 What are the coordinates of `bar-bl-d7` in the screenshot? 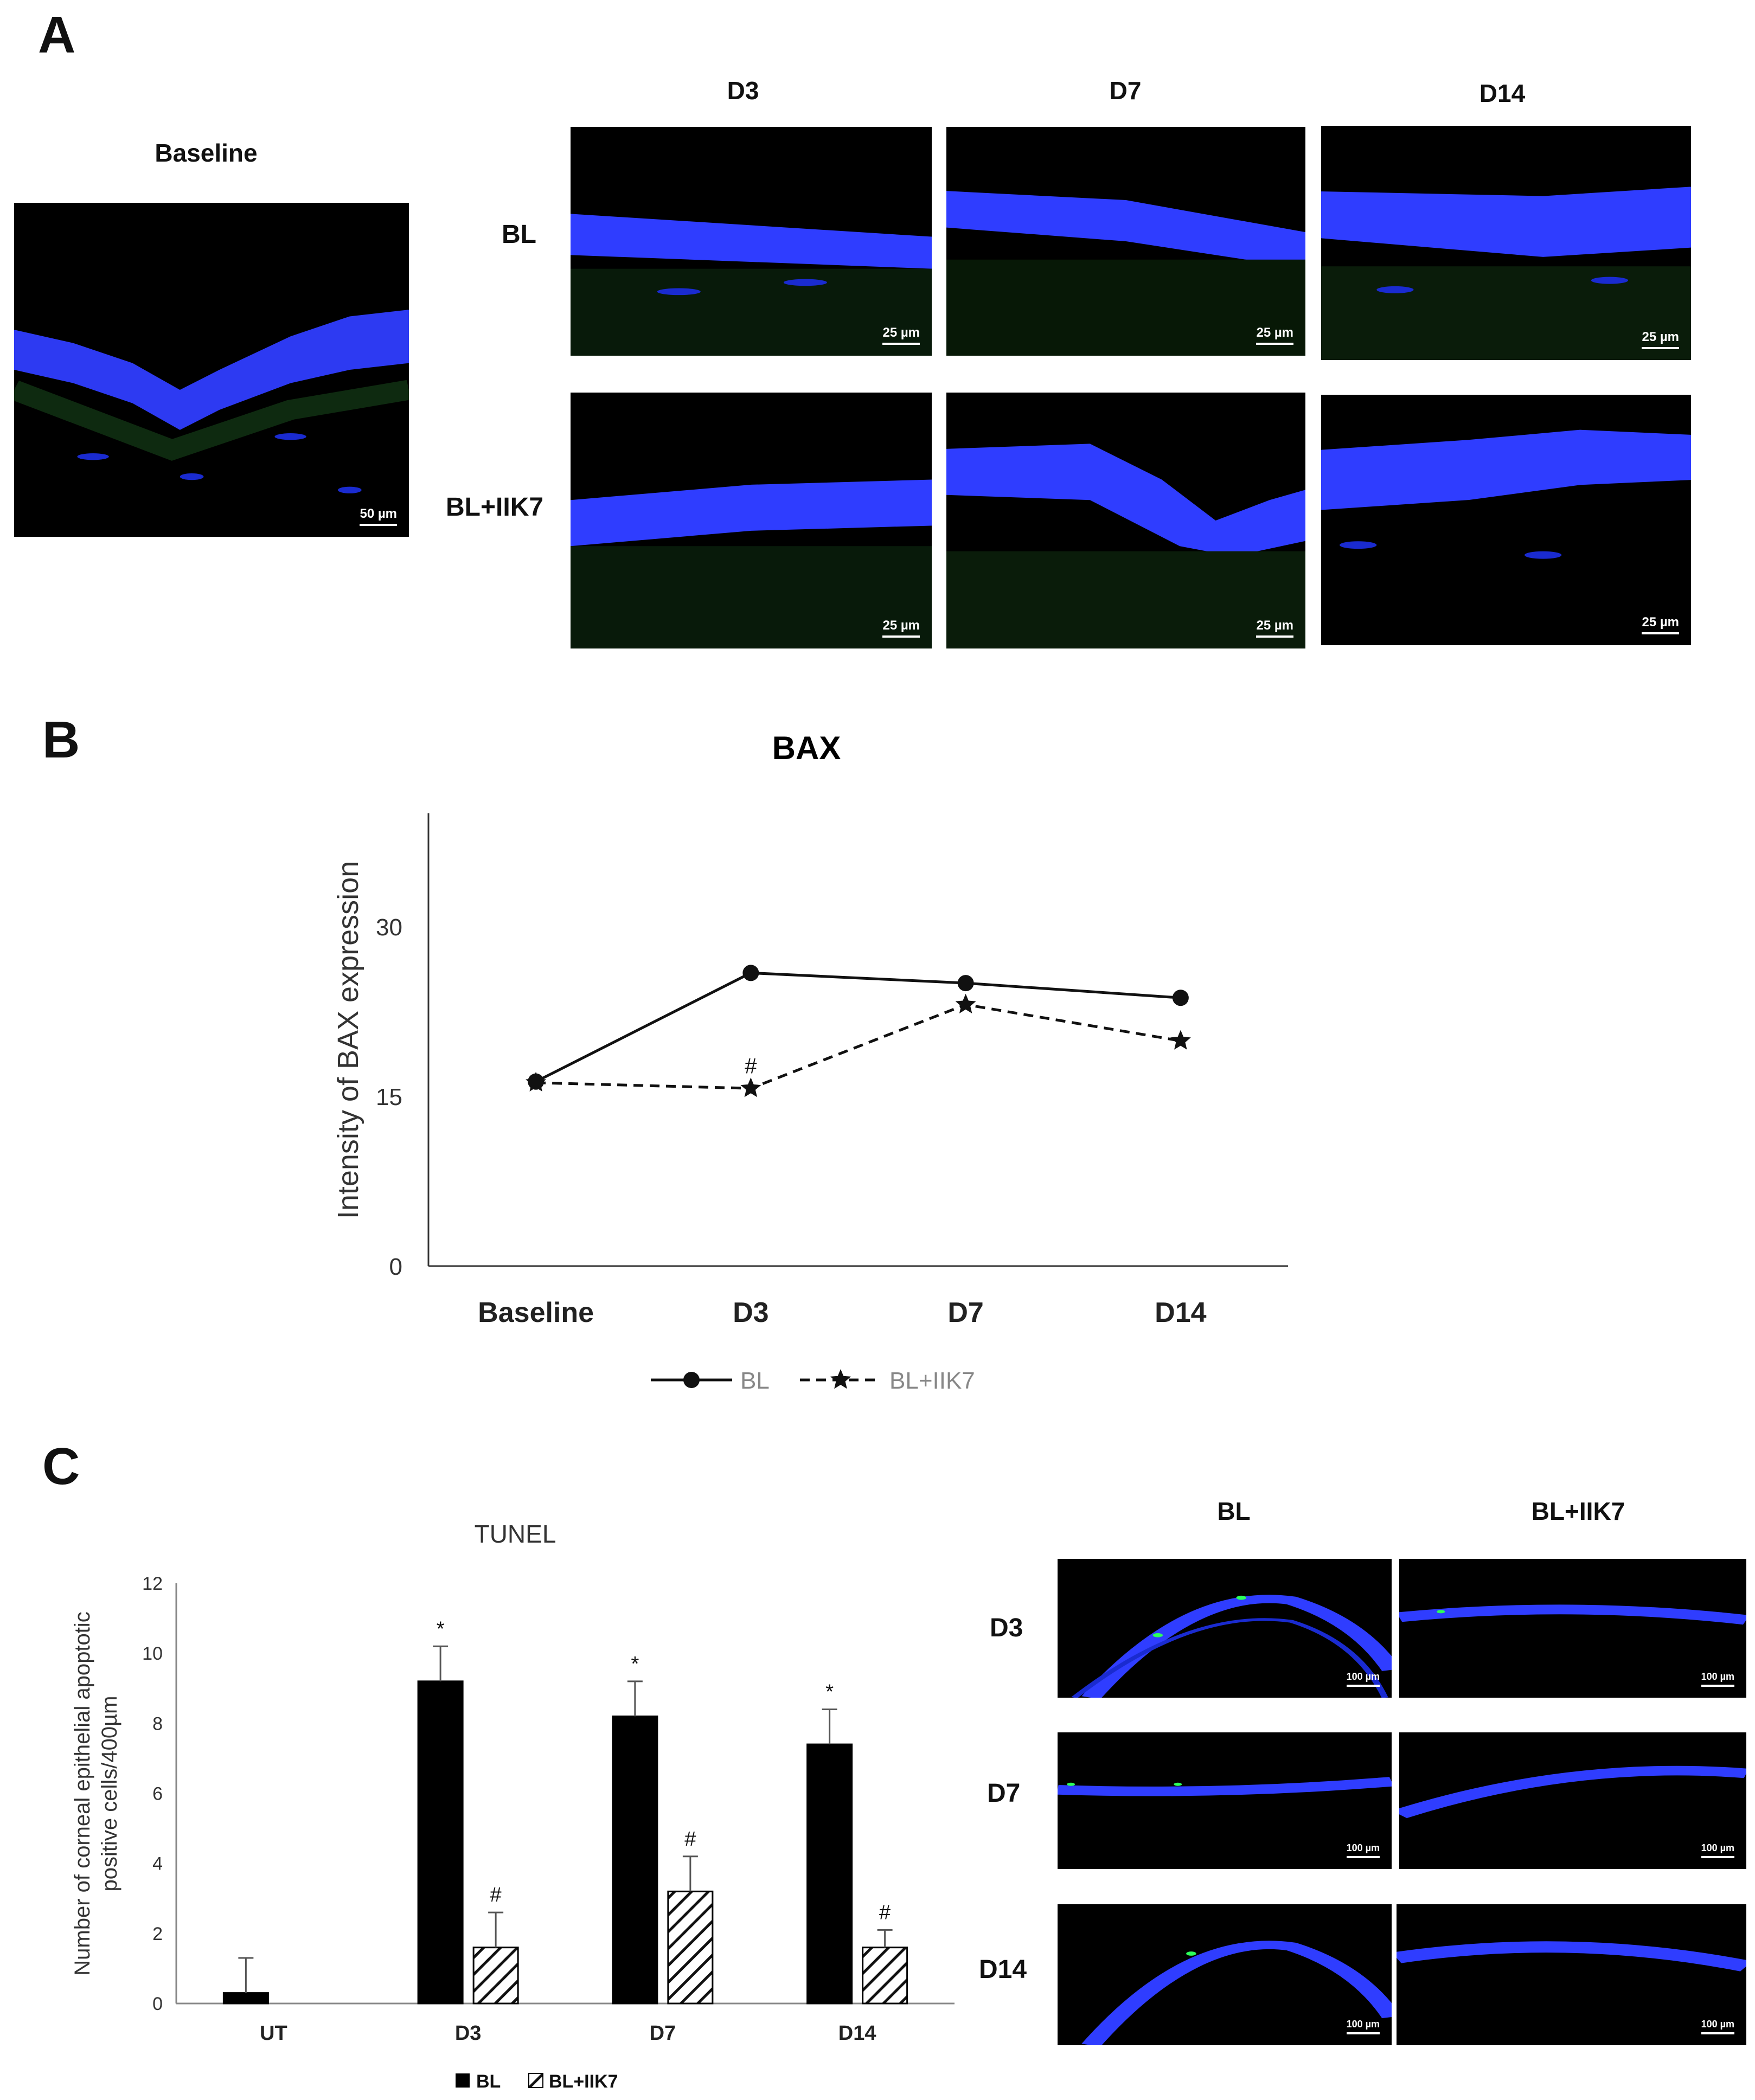 It's located at (635, 1860).